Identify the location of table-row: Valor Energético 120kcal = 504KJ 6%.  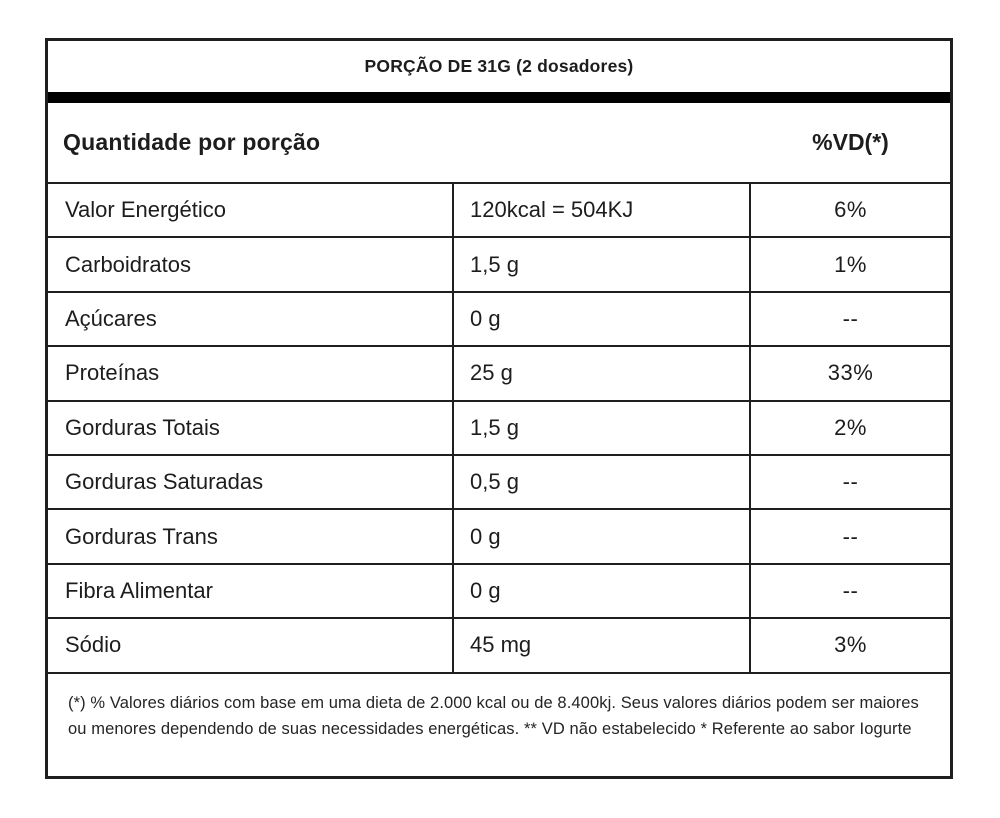
(499, 209).